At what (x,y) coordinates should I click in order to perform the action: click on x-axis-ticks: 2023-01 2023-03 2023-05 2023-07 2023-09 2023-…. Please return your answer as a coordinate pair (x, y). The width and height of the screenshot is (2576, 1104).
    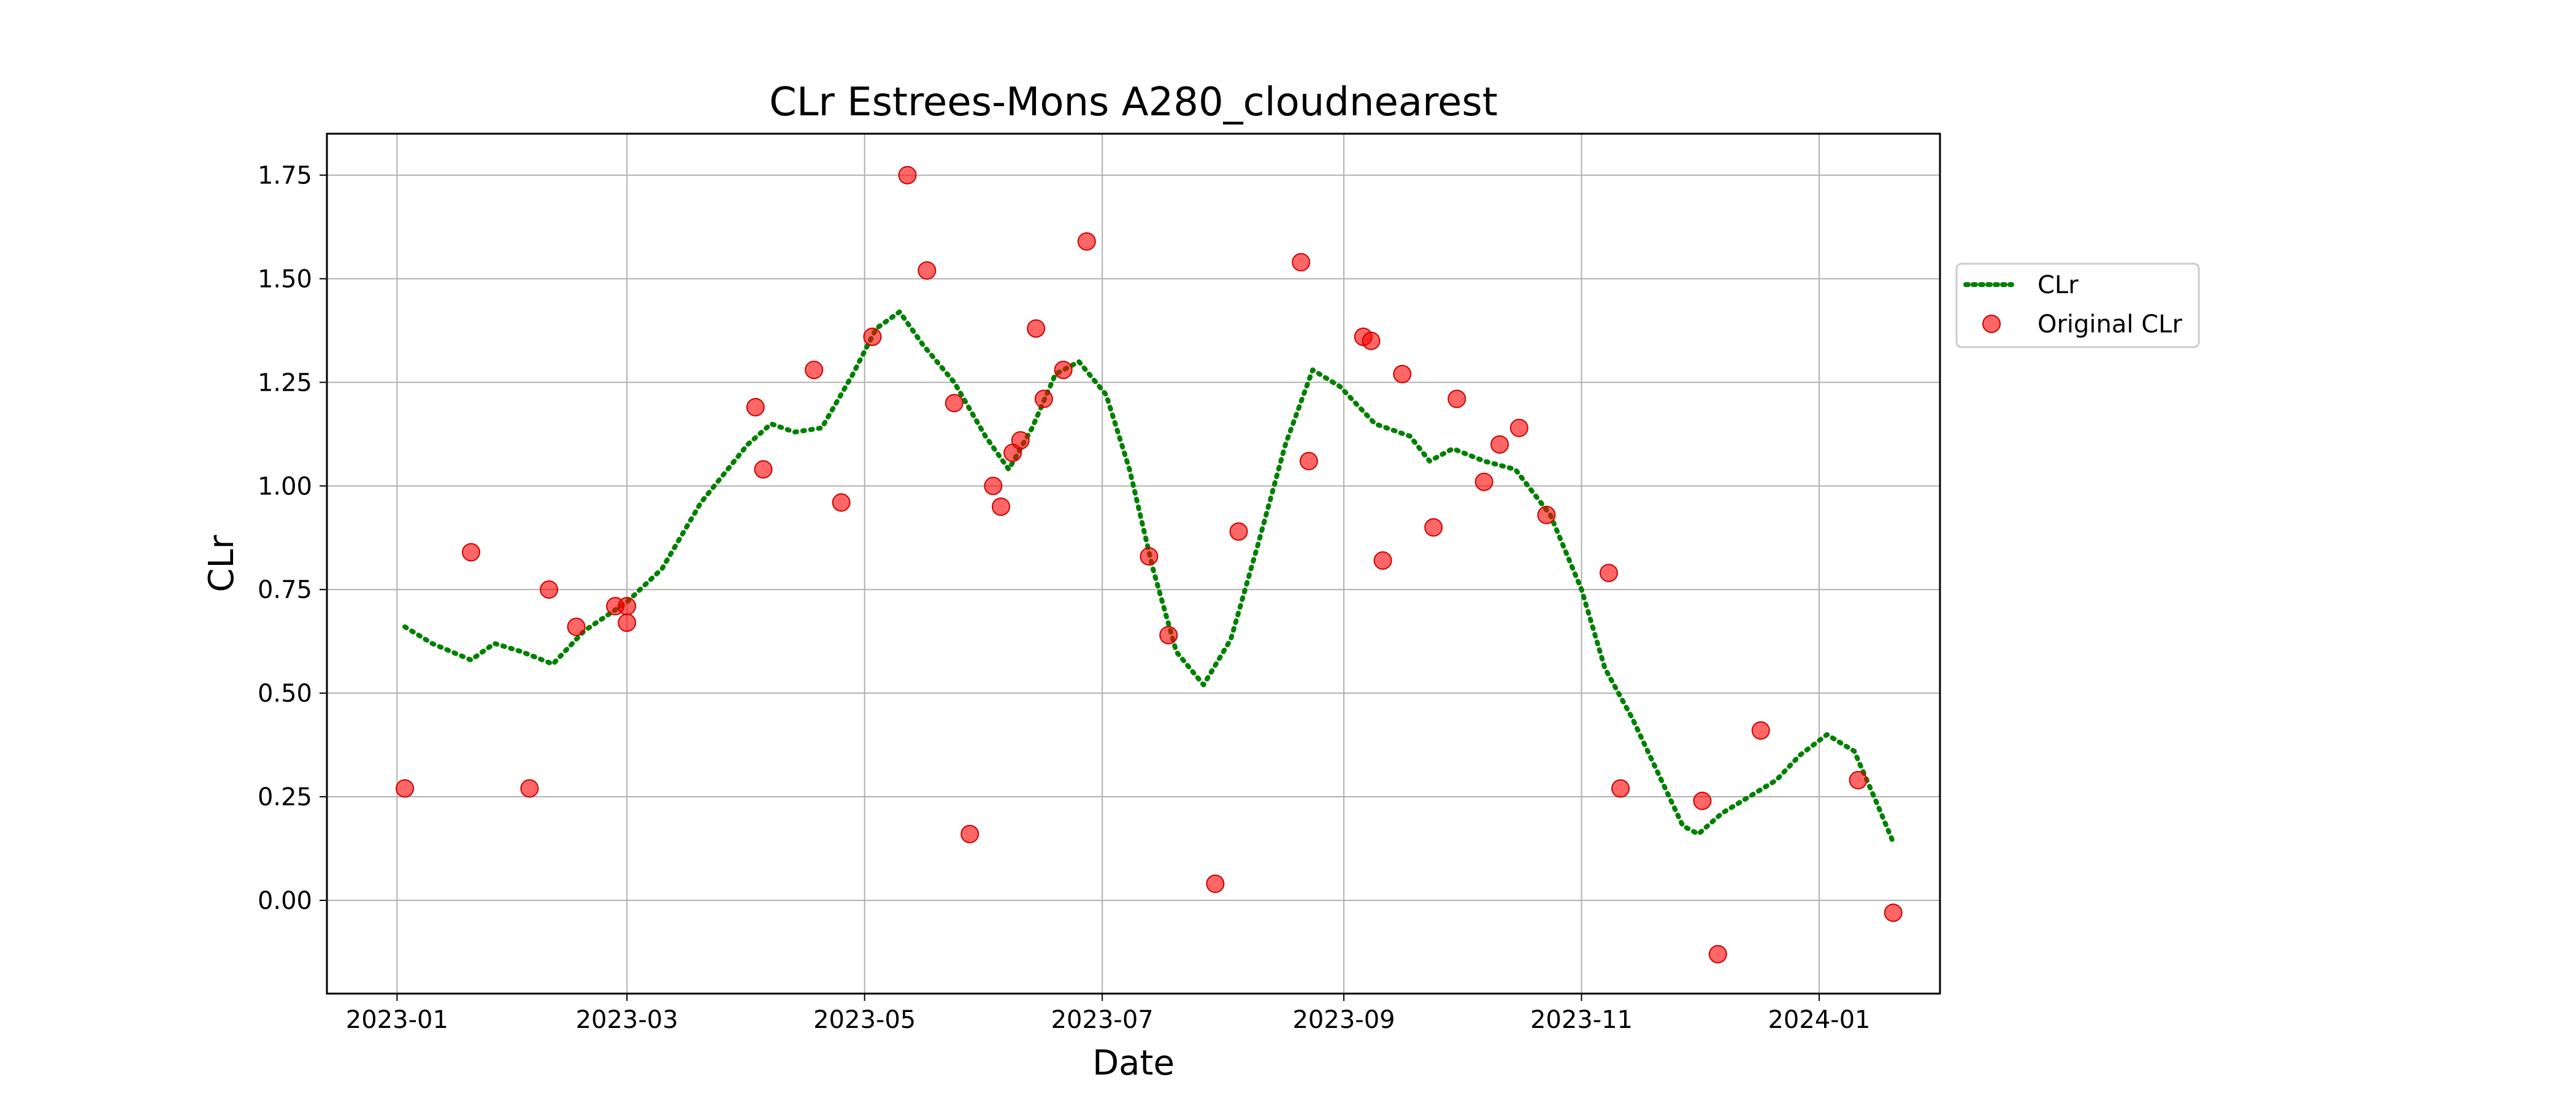
    Looking at the image, I should click on (1108, 1014).